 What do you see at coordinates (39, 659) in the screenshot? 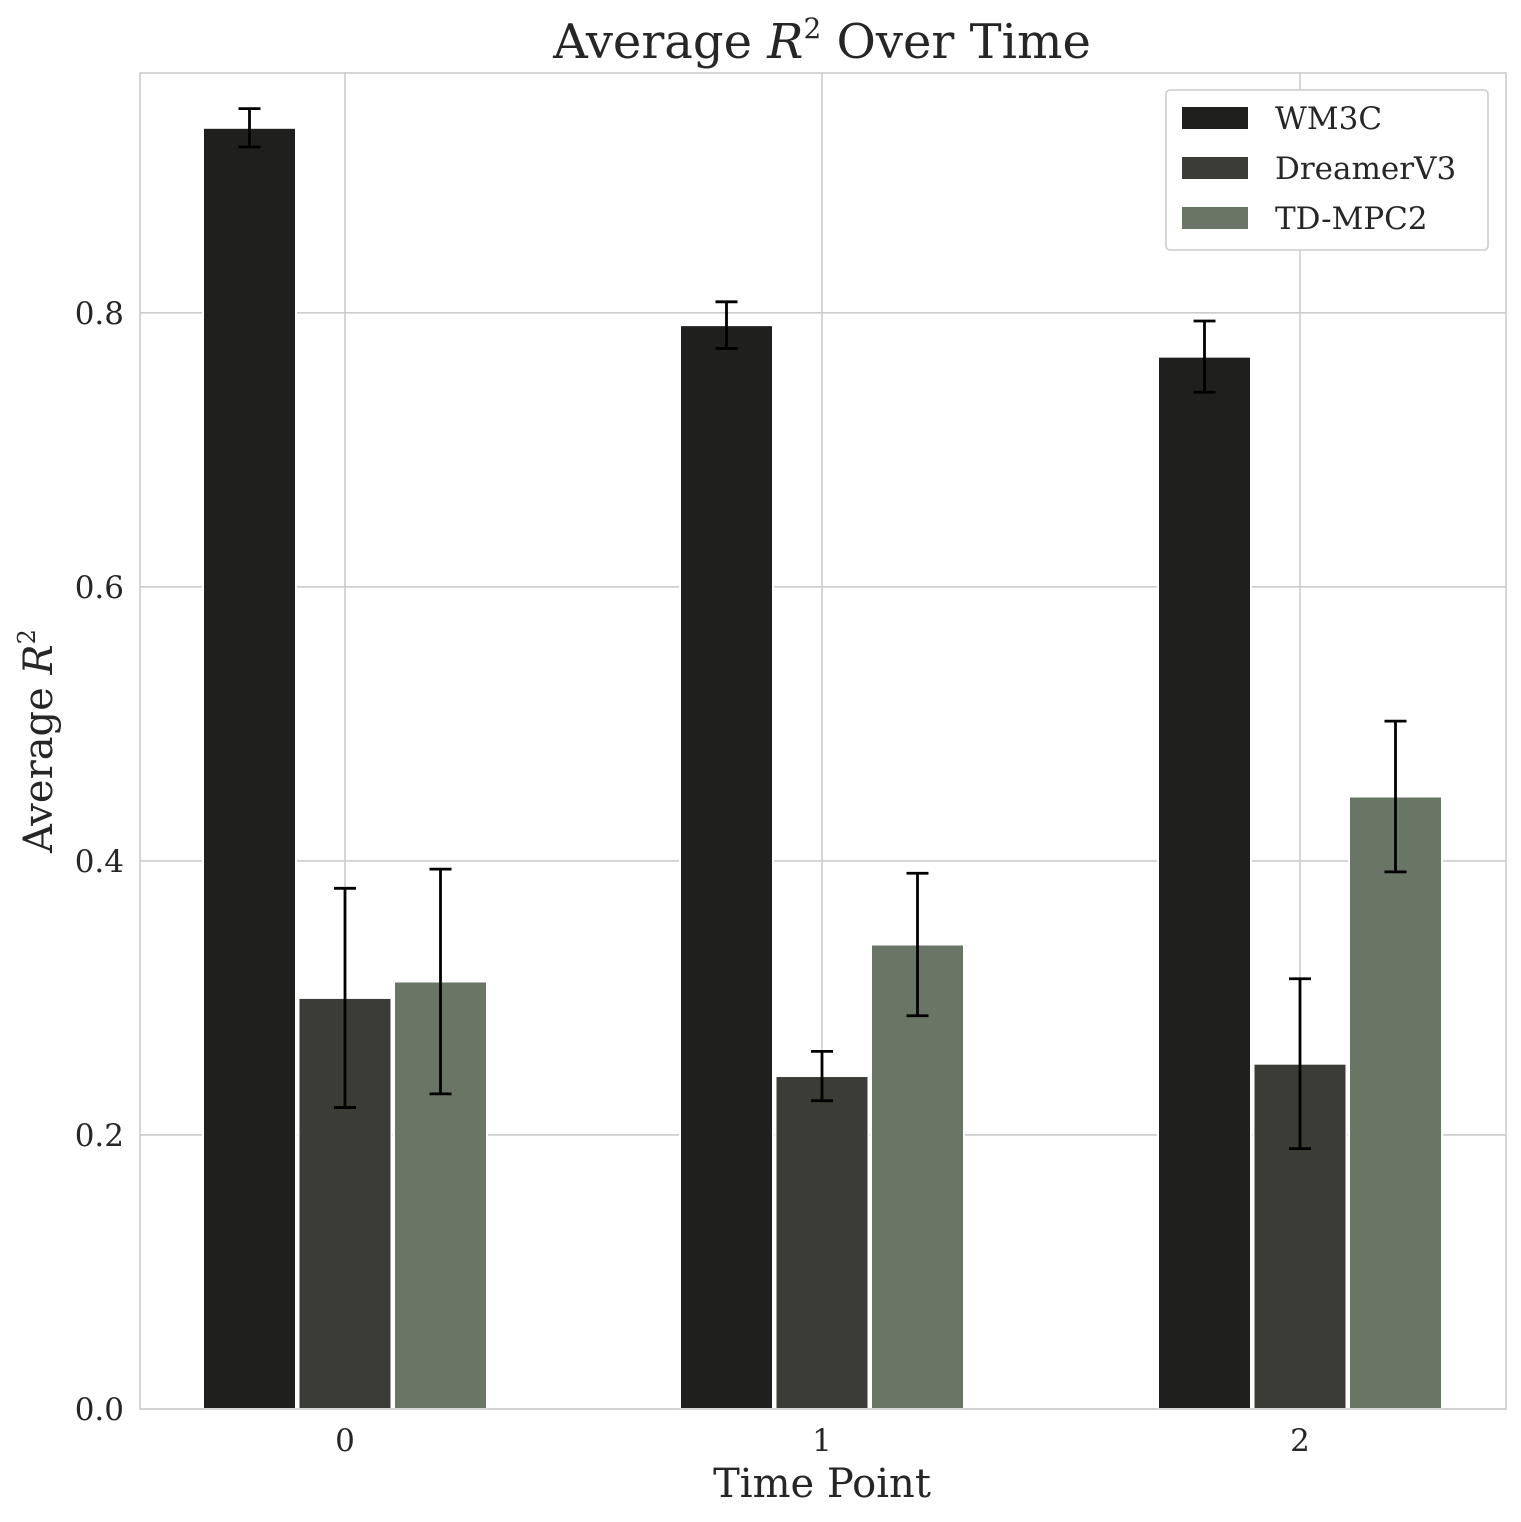
I see `y-label-math-symbol: R` at bounding box center [39, 659].